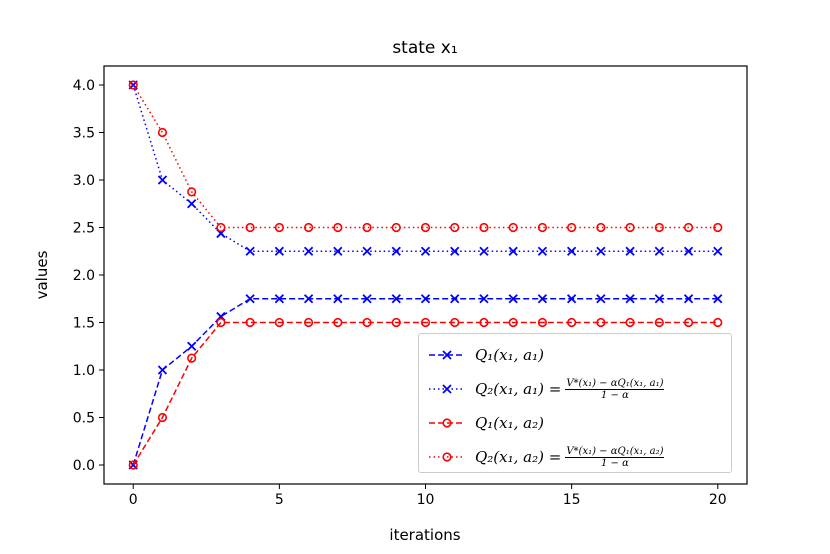 This screenshot has width=830, height=554. I want to click on legend-label-text: Q₁(x₁, a₁), so click(509, 355).